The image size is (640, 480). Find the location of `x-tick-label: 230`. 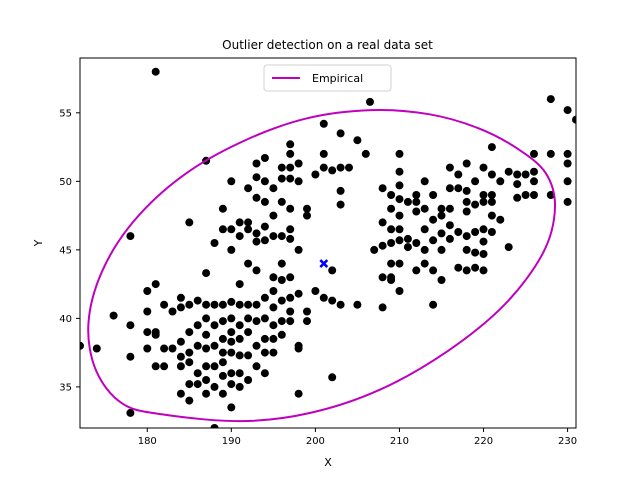

x-tick-label: 230 is located at coordinates (567, 441).